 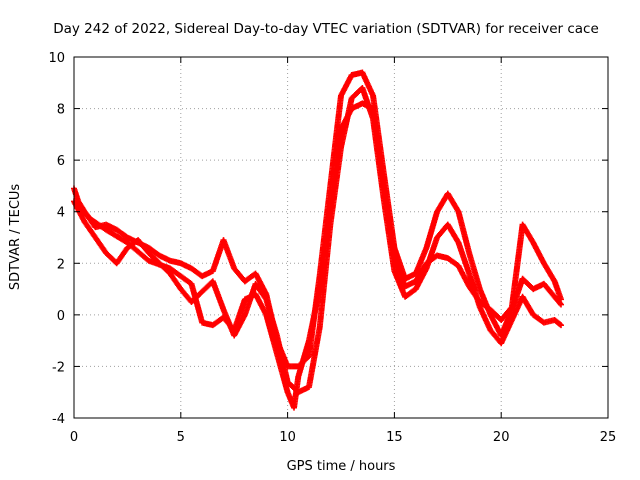 I want to click on x-tick-label: 0, so click(x=74, y=437).